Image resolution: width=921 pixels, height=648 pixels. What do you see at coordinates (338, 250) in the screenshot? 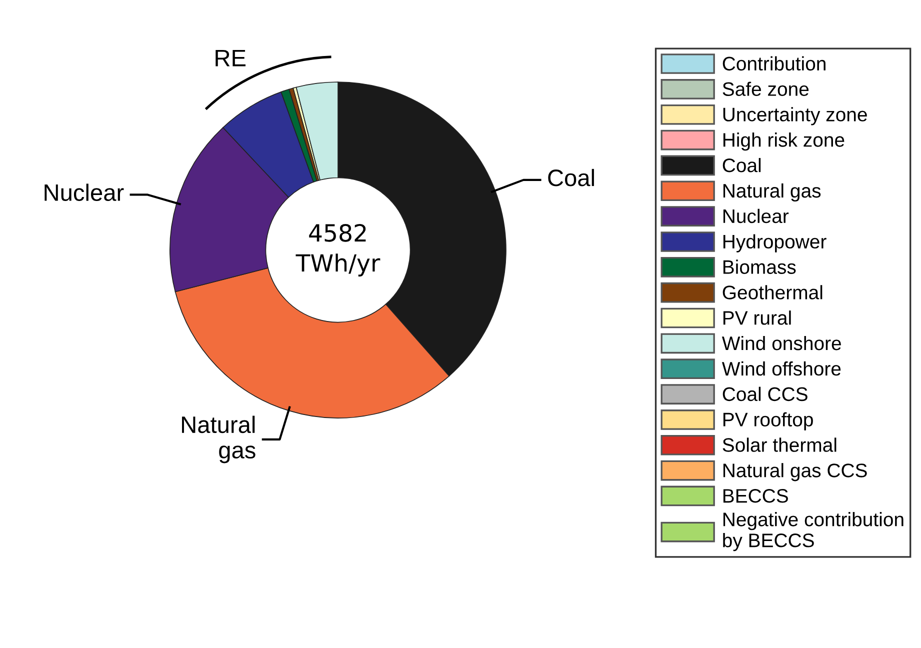
I see `text: 4582 TWh/yr` at bounding box center [338, 250].